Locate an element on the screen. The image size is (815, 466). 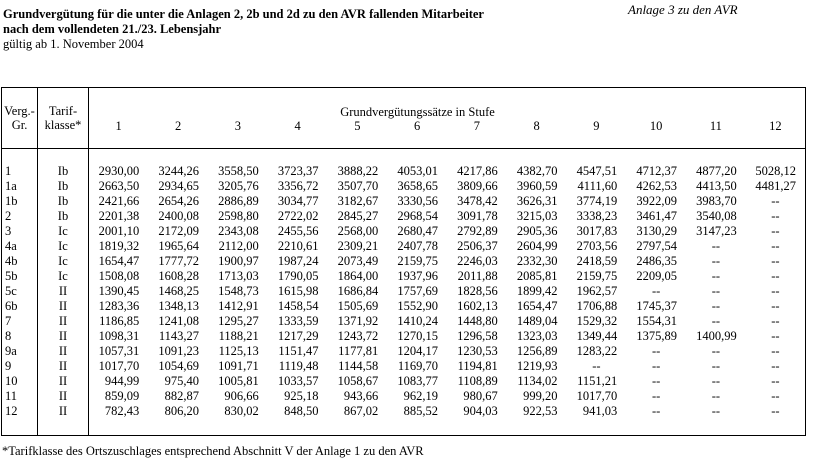
header-stufe-4: 4 is located at coordinates (297, 133).